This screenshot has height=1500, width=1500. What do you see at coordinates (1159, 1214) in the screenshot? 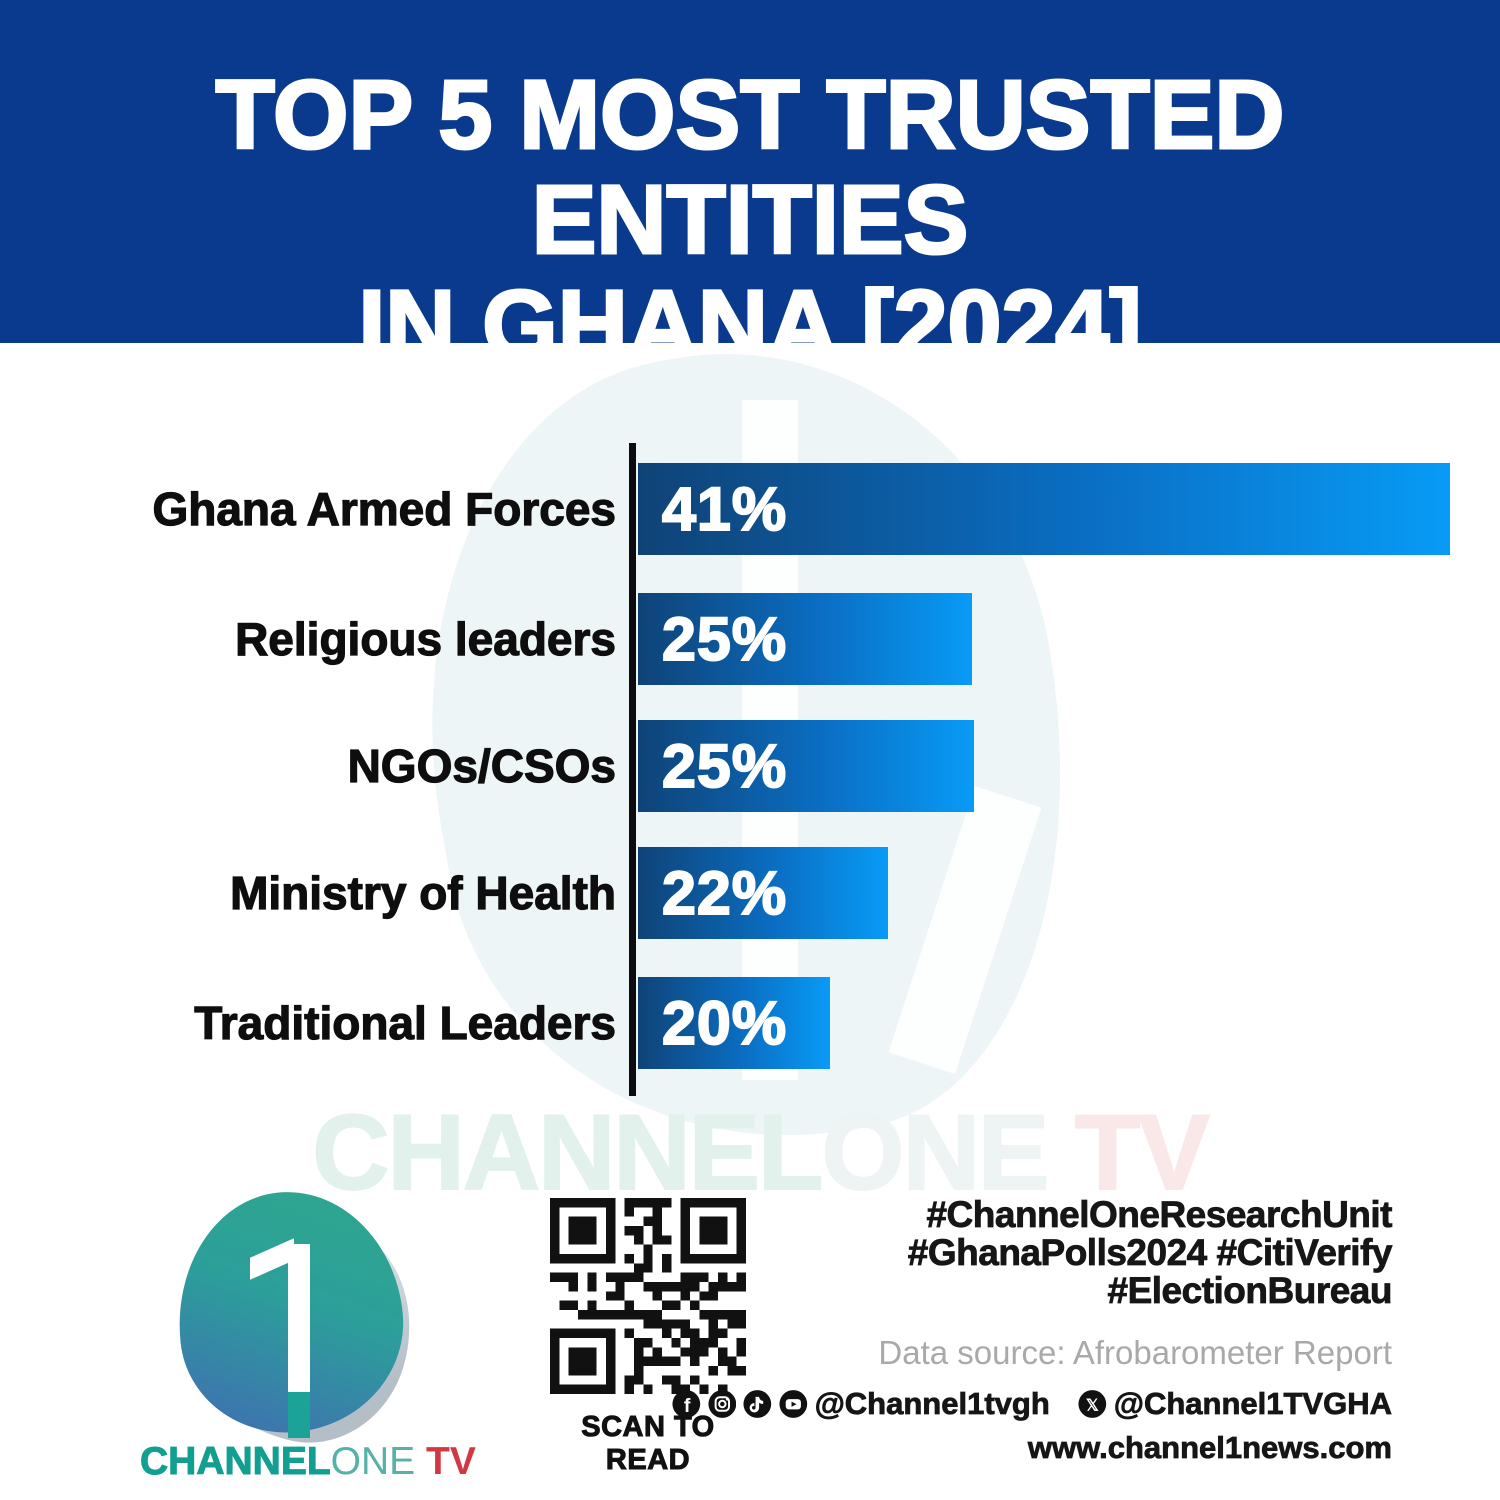
I see `hashtag-line-1: #ChannelOneResearchUnit` at bounding box center [1159, 1214].